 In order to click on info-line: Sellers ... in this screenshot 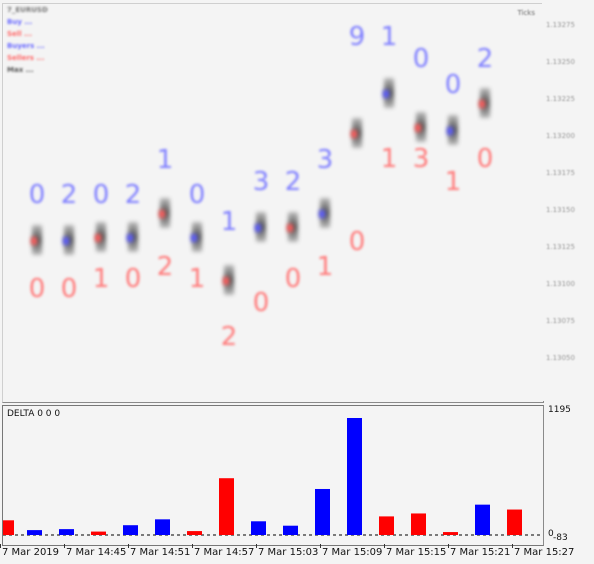, I will do `click(25, 58)`.